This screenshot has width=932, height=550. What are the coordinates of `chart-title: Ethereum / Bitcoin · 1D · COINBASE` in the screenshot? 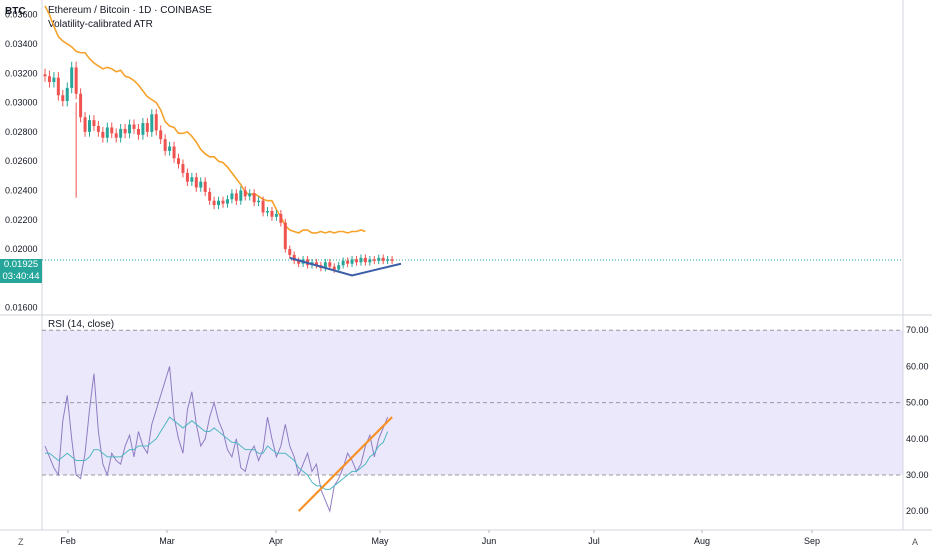 It's located at (130, 10).